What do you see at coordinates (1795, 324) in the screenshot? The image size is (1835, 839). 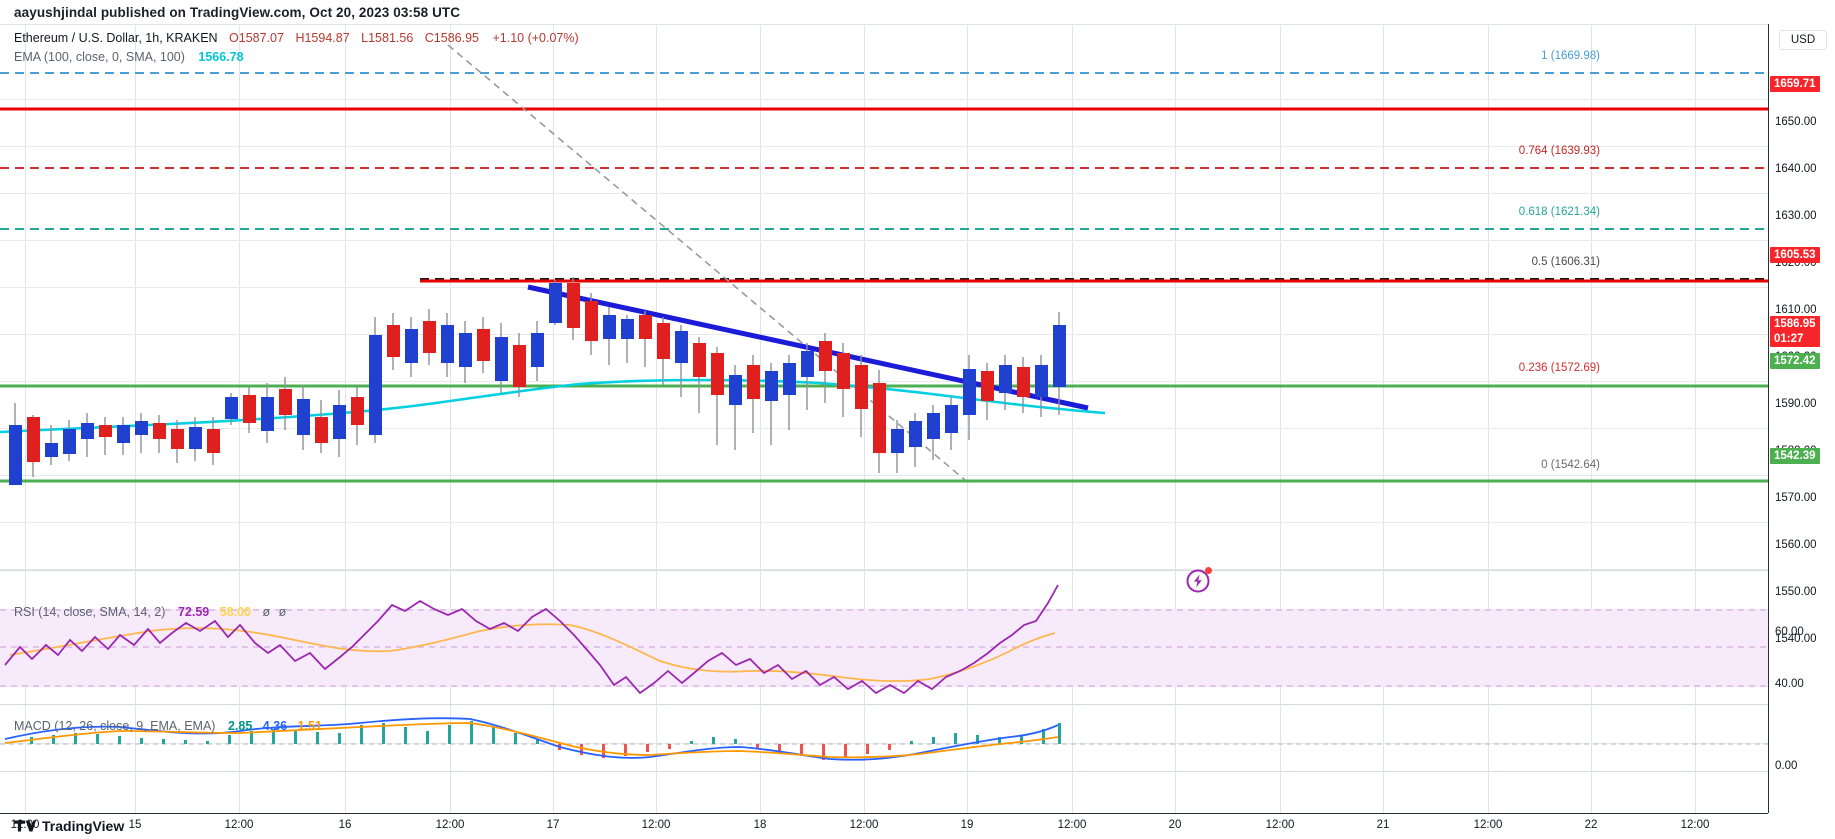 I see `price-badge-last-price: 1586.95` at bounding box center [1795, 324].